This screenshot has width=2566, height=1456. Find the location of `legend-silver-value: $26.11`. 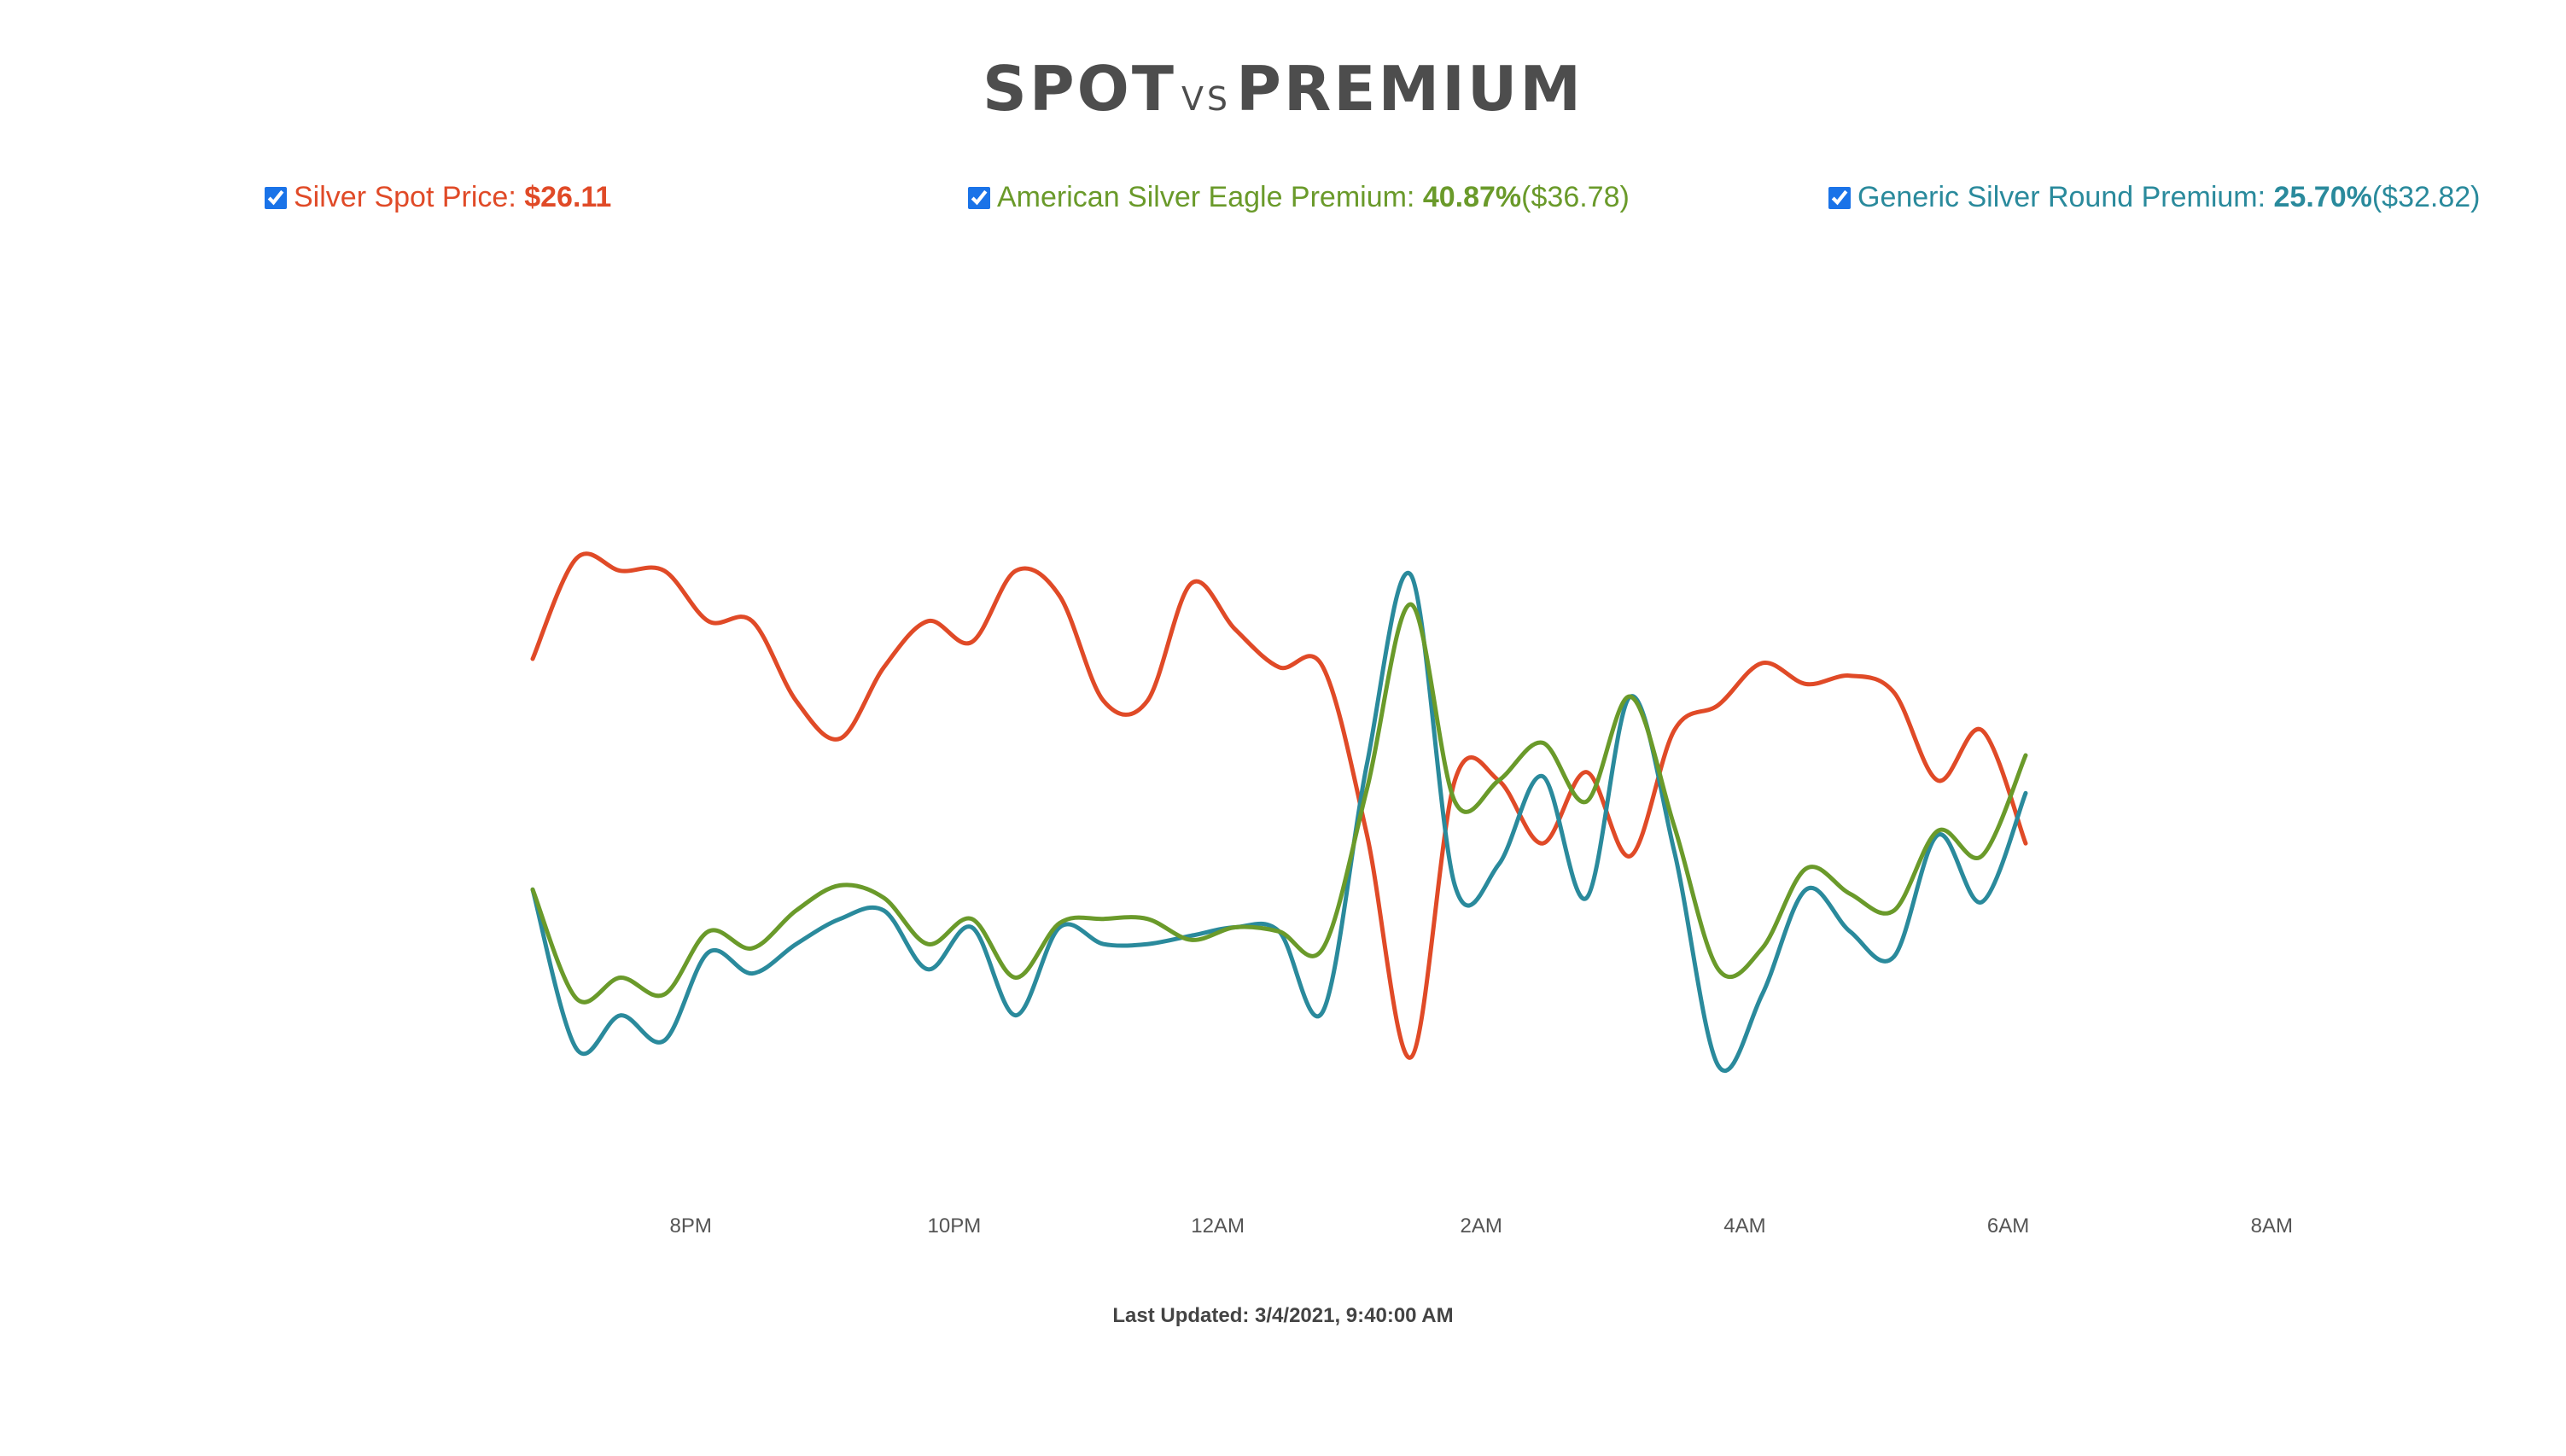

legend-silver-value: $26.11 is located at coordinates (568, 197).